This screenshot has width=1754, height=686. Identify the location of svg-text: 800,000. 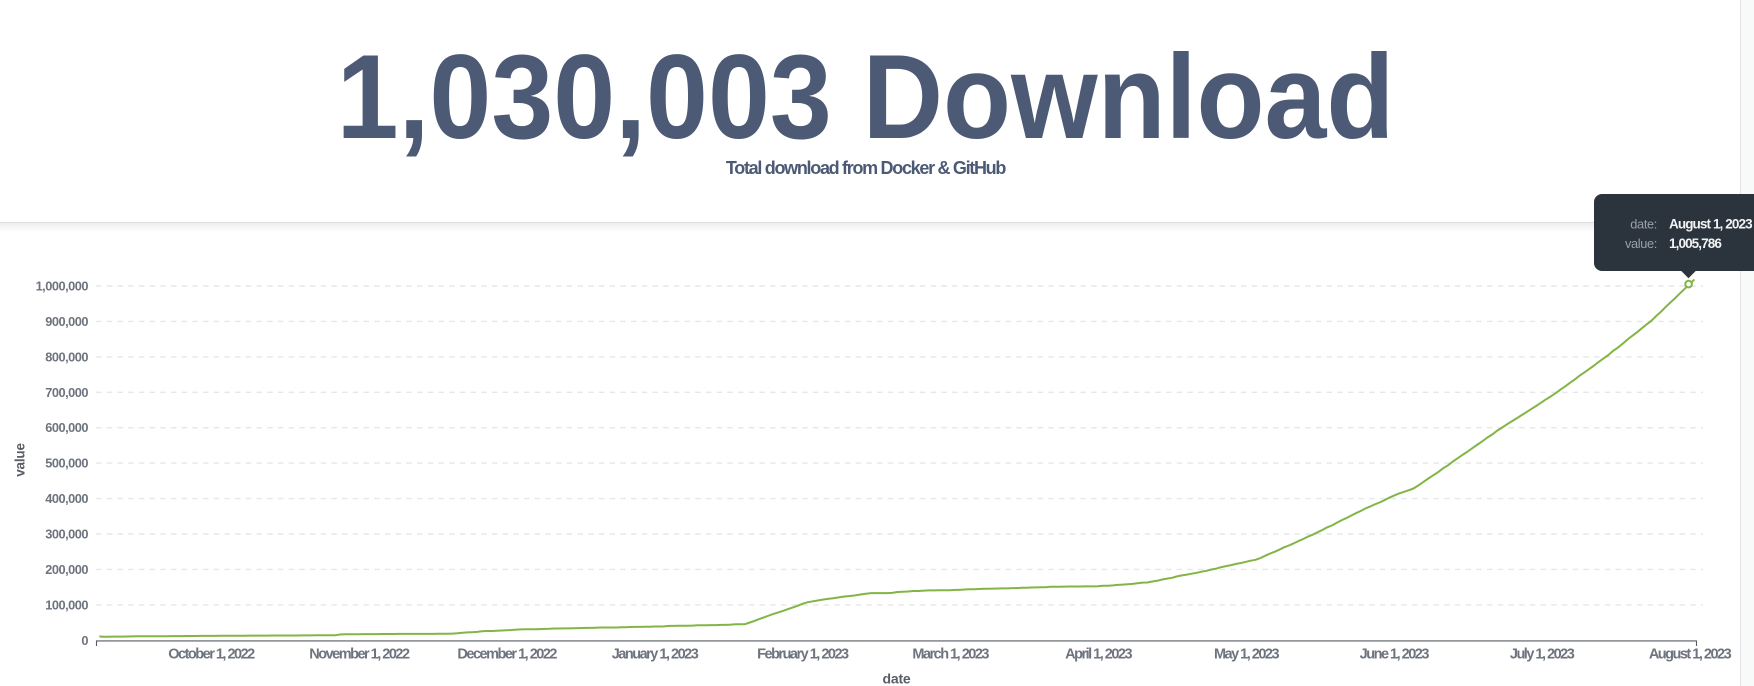
(66, 356).